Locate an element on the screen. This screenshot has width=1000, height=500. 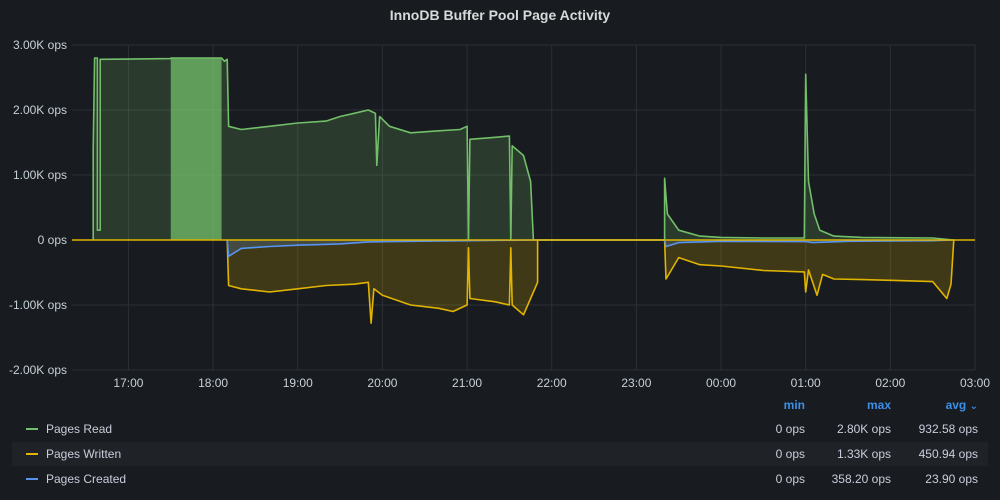
y-tick-label: -1.00K ops is located at coordinates (38, 305).